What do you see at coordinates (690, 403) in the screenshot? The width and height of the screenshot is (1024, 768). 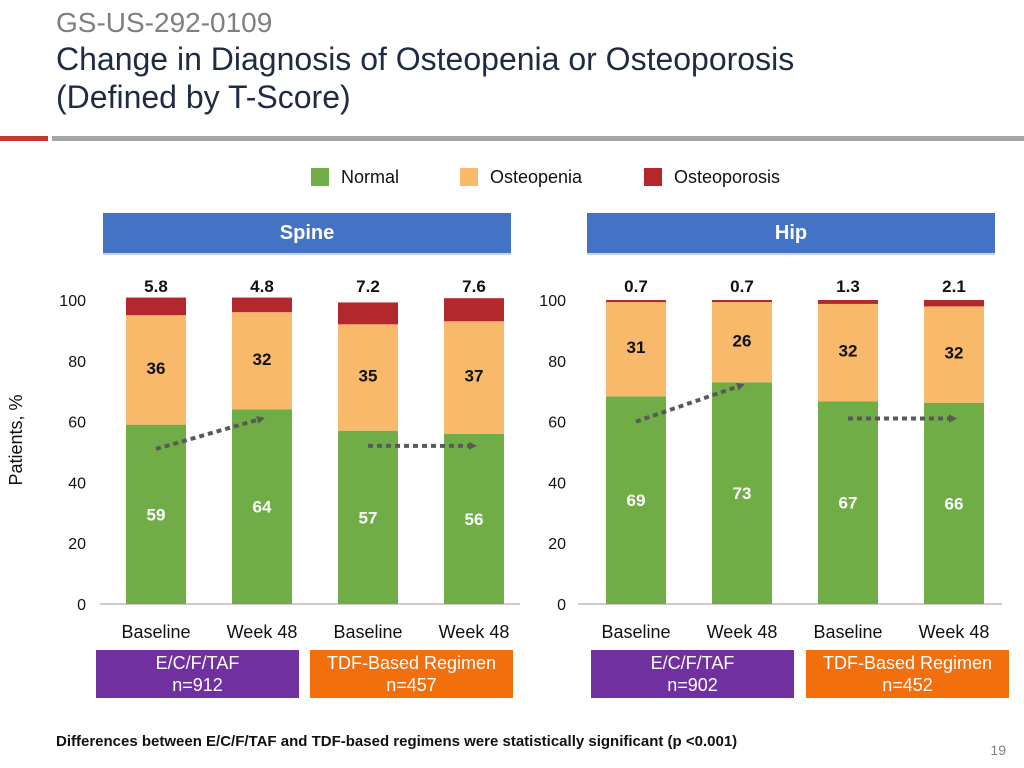 I see `hip-trend-arrow` at bounding box center [690, 403].